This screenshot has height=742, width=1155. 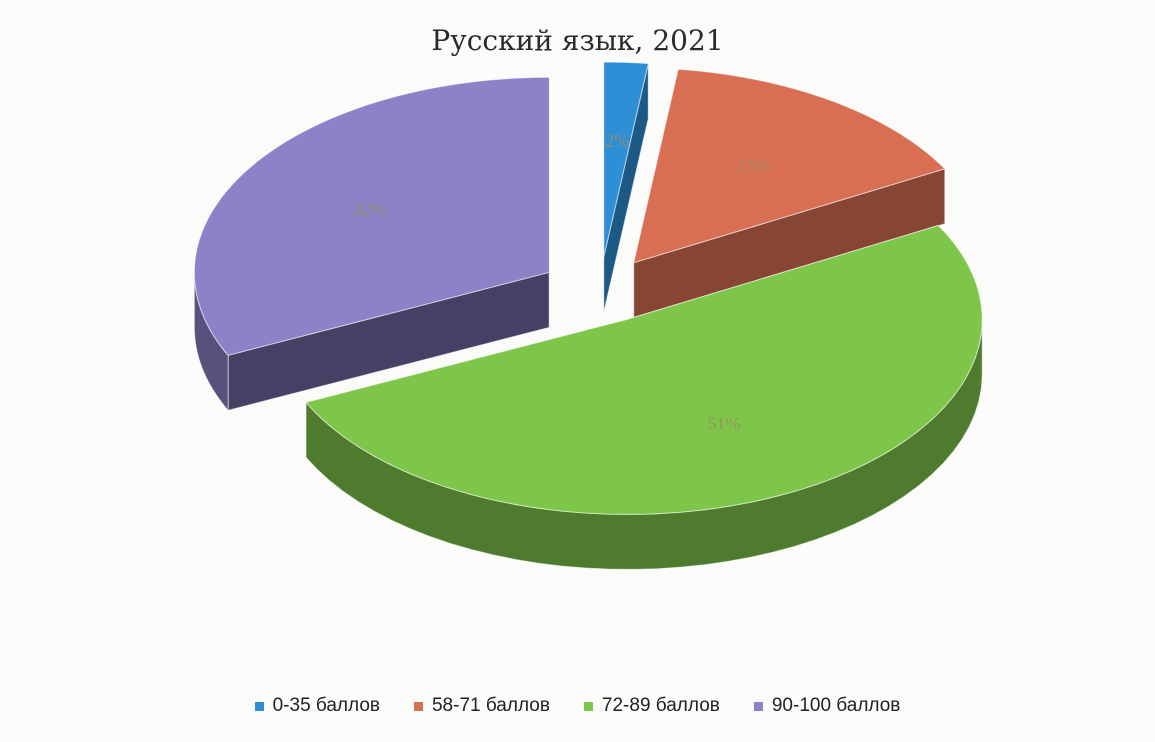 I want to click on legend-label: 58-71 баллов, so click(x=490, y=705).